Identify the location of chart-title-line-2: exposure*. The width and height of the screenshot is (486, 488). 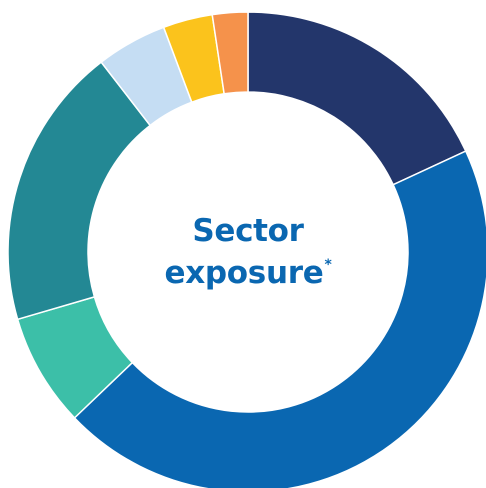
(248, 276).